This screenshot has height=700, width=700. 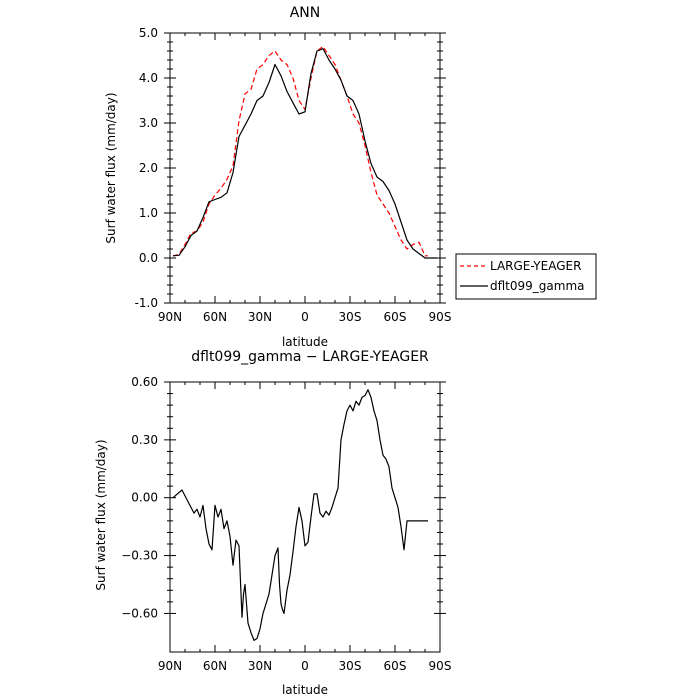 I want to click on bottom-x-tick-label: 60S, so click(x=395, y=666).